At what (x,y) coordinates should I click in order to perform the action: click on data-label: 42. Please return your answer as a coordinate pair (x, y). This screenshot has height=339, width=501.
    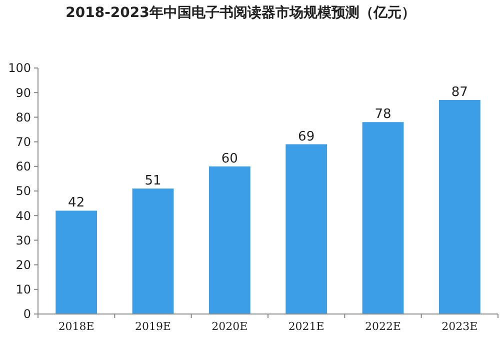
    Looking at the image, I should click on (76, 203).